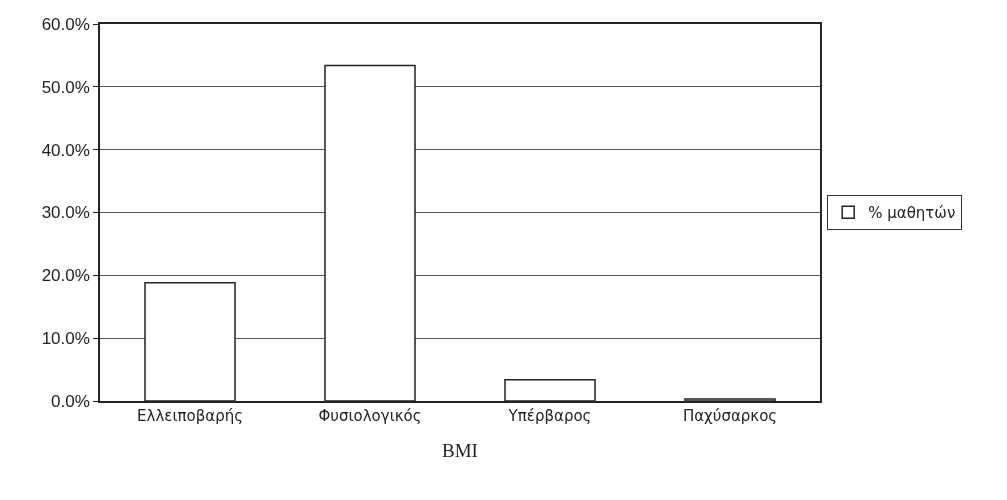  I want to click on y-tick-label: 40.0%, so click(65, 150).